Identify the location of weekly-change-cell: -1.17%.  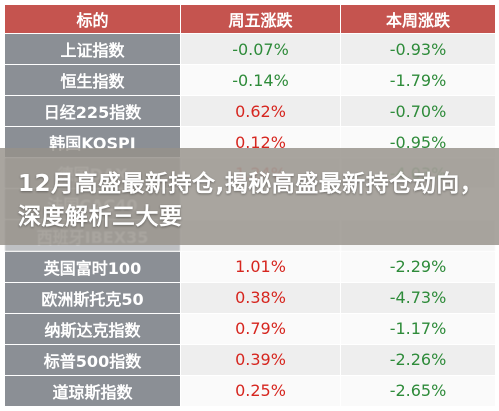
(418, 328).